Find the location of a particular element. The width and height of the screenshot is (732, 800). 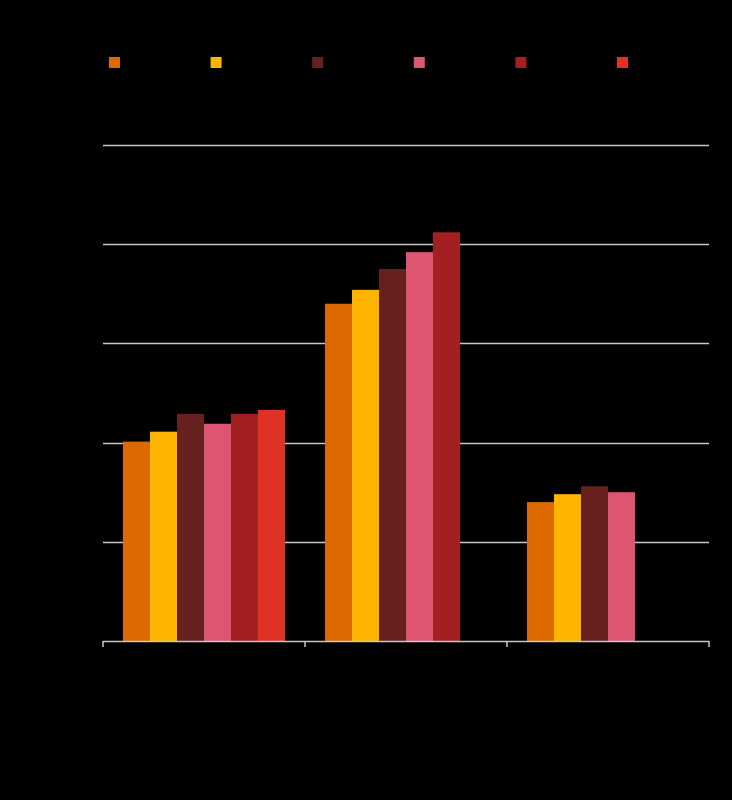

legend is located at coordinates (368, 62).